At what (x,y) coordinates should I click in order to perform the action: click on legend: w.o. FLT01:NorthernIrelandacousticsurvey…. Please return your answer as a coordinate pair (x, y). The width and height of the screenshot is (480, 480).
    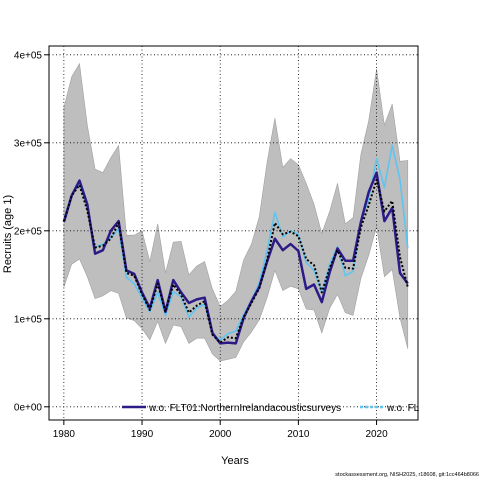
    Looking at the image, I should click on (271, 408).